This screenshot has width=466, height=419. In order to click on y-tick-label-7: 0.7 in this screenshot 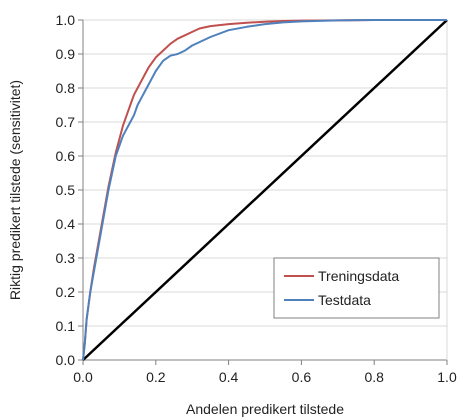, I will do `click(66, 122)`.